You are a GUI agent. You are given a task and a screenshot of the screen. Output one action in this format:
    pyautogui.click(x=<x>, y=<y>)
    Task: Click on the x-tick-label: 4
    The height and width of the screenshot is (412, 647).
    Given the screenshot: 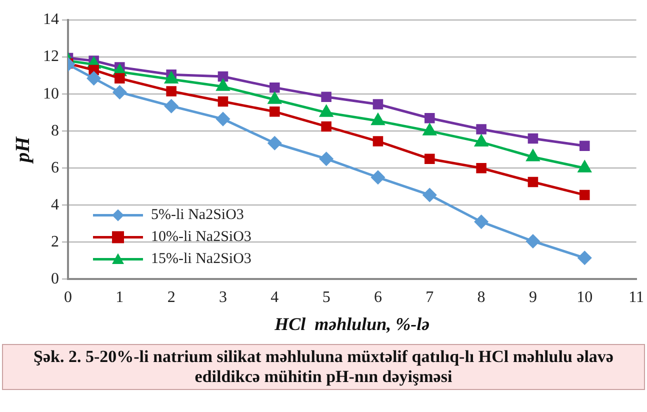 What is the action you would take?
    pyautogui.click(x=274, y=297)
    